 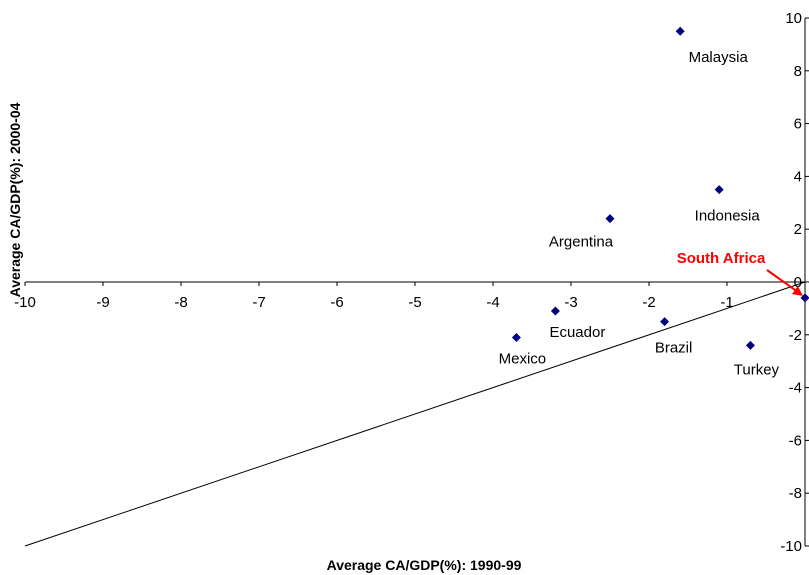 What do you see at coordinates (740, 273) in the screenshot?
I see `annotation: South Africa` at bounding box center [740, 273].